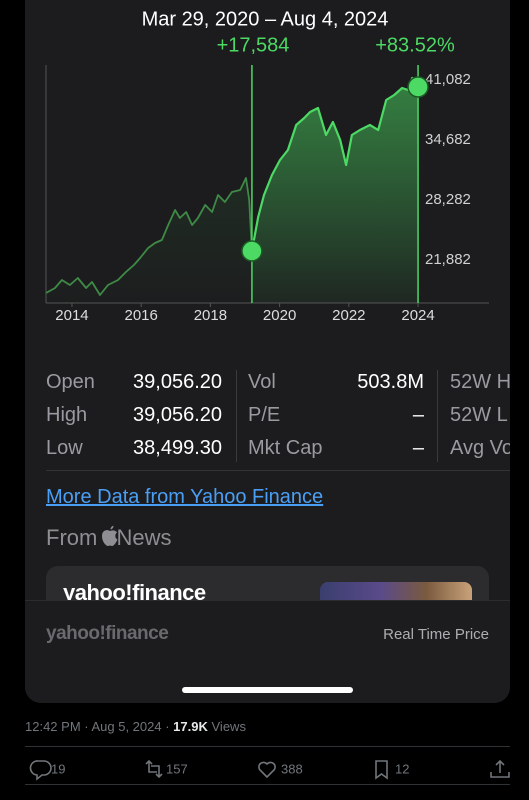 The height and width of the screenshot is (800, 529). I want to click on from-text: From, so click(72, 537).